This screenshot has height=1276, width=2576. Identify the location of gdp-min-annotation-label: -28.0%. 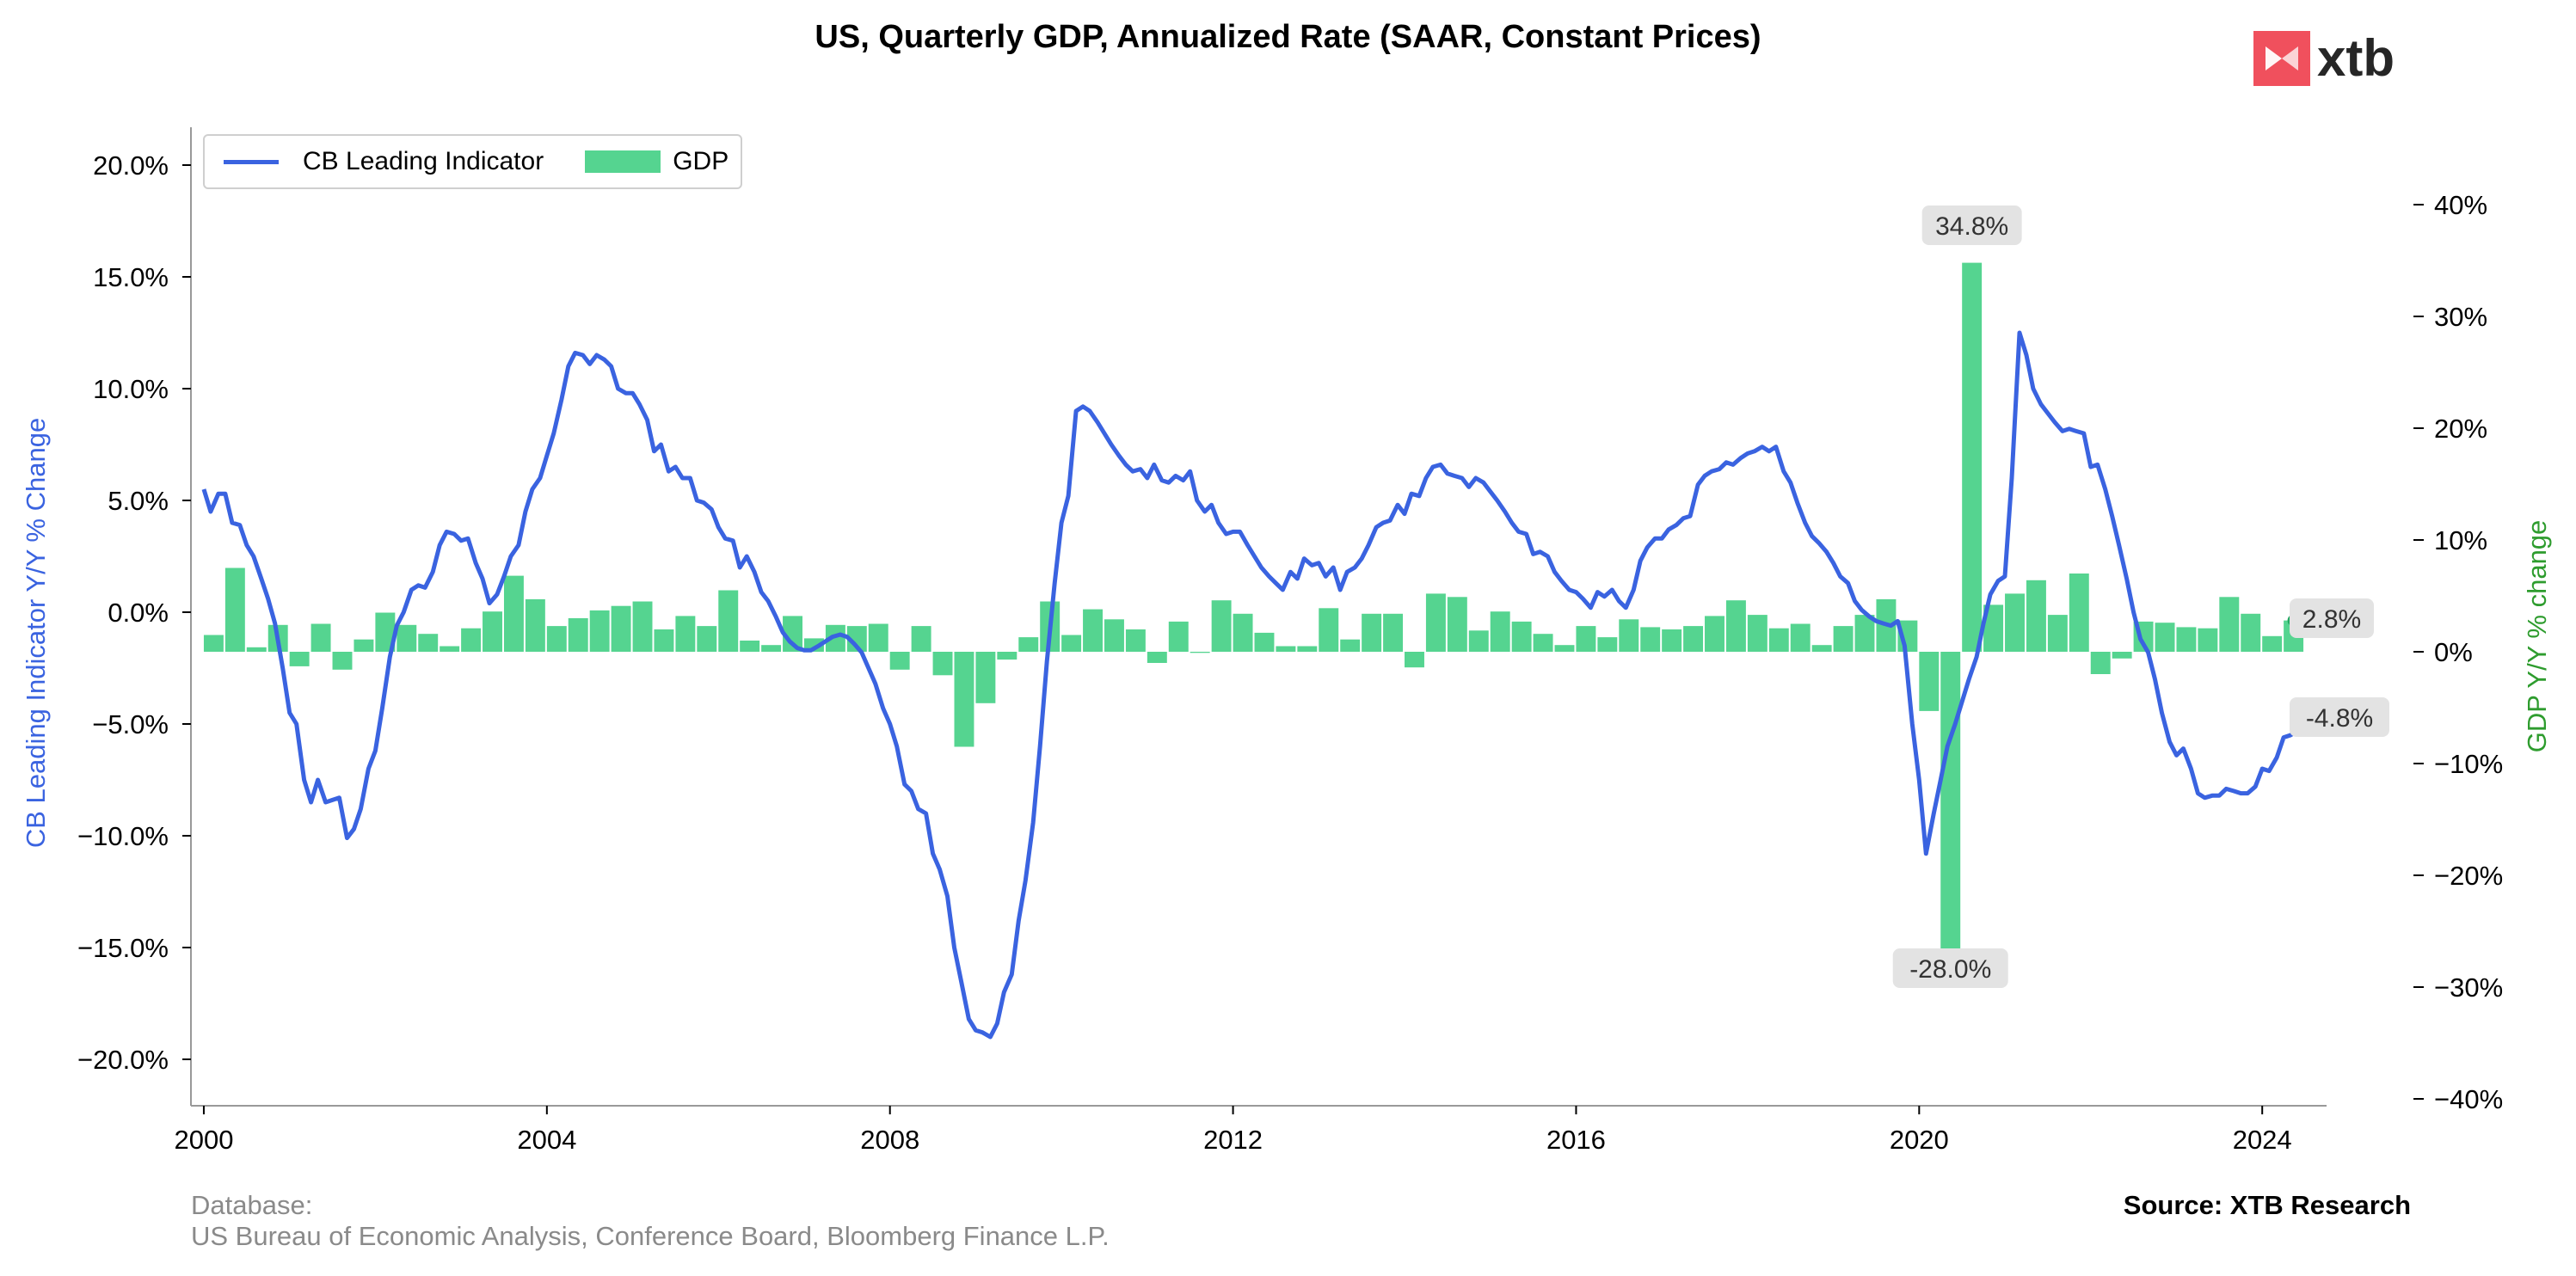
(1950, 969).